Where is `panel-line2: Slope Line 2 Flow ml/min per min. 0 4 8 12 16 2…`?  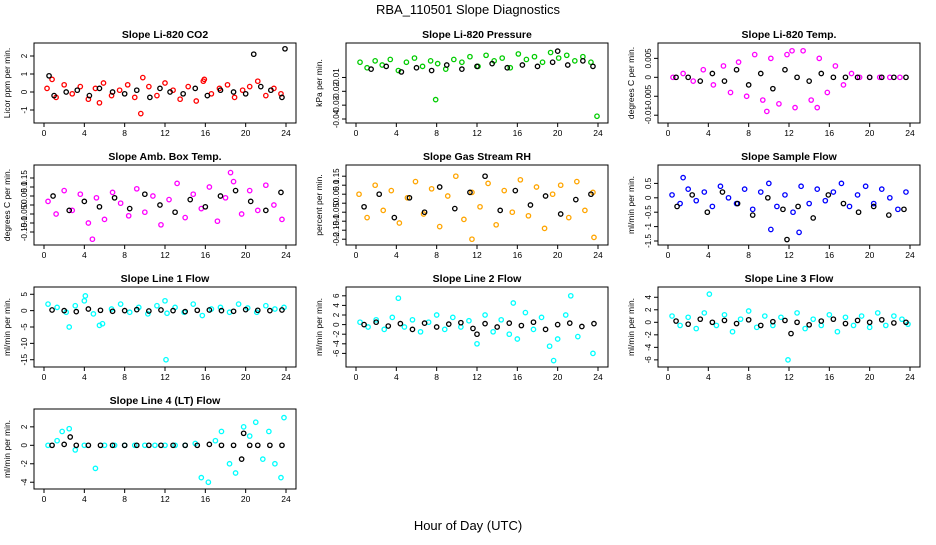 panel-line2: Slope Line 2 Flow ml/min per min. 0 4 8 12 16 2… is located at coordinates (461, 327).